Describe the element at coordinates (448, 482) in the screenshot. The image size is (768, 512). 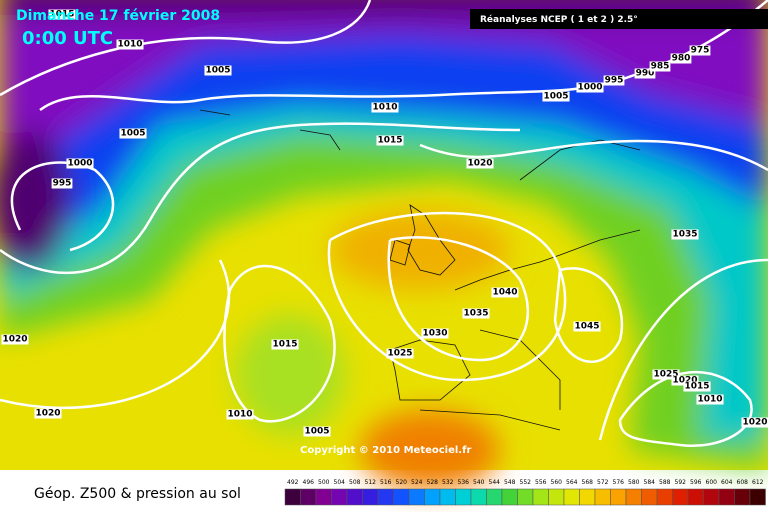
I see `scale-label: 532` at that location.